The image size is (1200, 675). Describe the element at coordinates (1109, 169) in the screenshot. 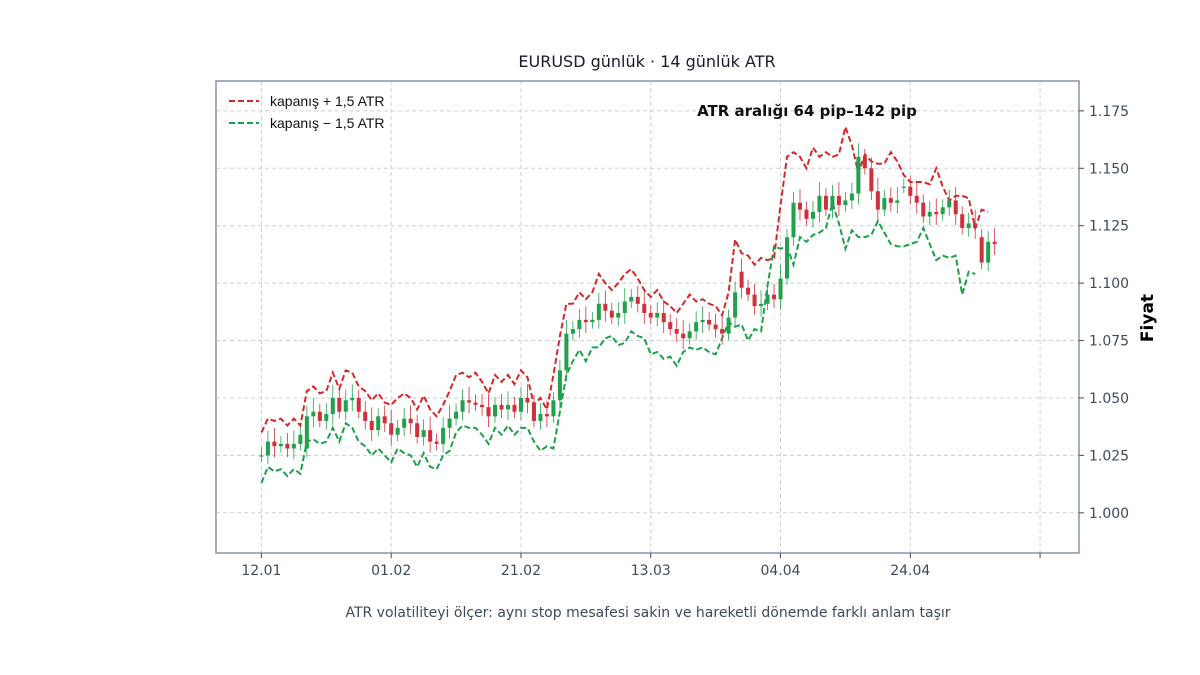

I see `y-tick-label: 1.150` at that location.